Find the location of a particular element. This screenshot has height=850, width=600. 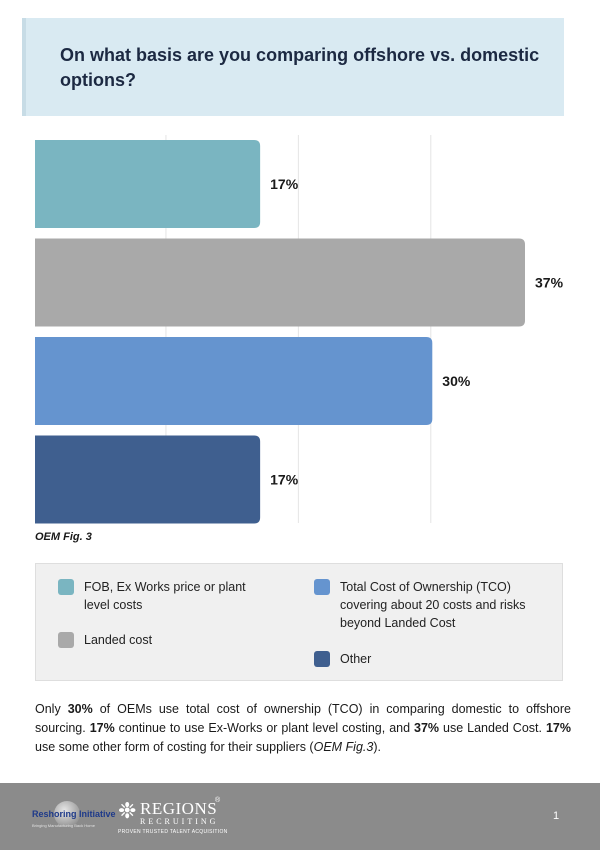

globe-icon is located at coordinates (67, 814).